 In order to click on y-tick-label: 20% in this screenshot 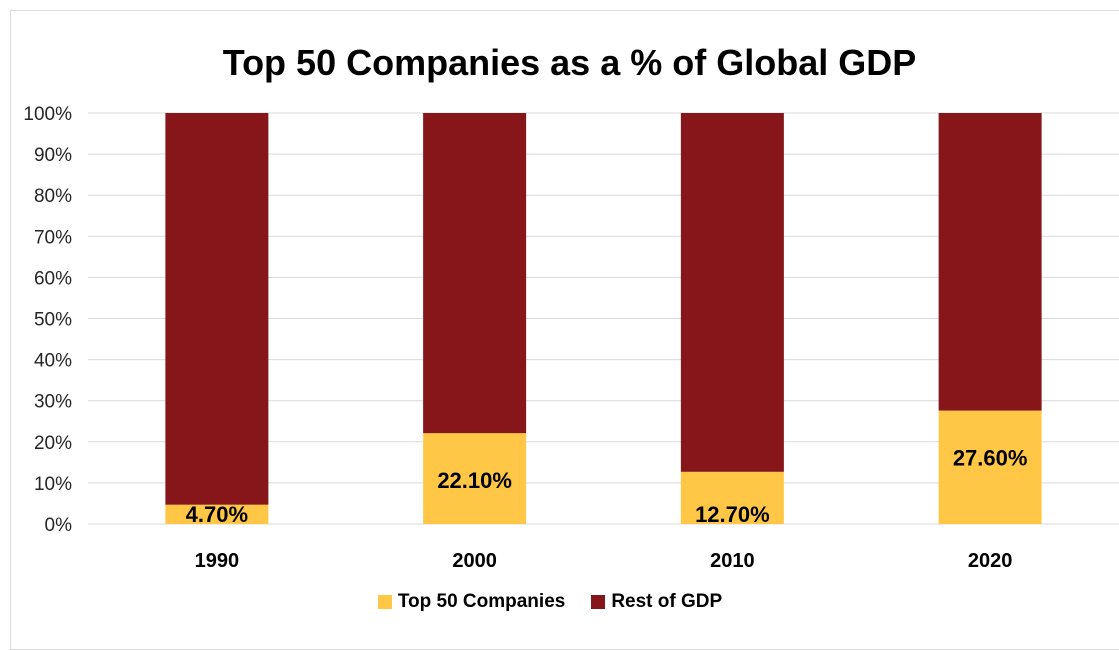, I will do `click(53, 443)`.